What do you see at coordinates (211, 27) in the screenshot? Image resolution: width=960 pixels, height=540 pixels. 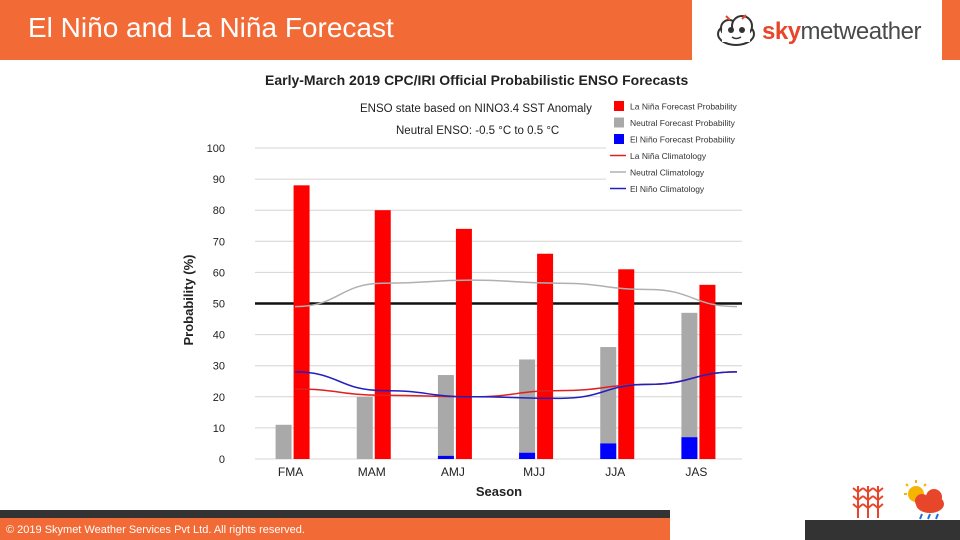 I see `page-title: El Niño and La Niña Forecast` at bounding box center [211, 27].